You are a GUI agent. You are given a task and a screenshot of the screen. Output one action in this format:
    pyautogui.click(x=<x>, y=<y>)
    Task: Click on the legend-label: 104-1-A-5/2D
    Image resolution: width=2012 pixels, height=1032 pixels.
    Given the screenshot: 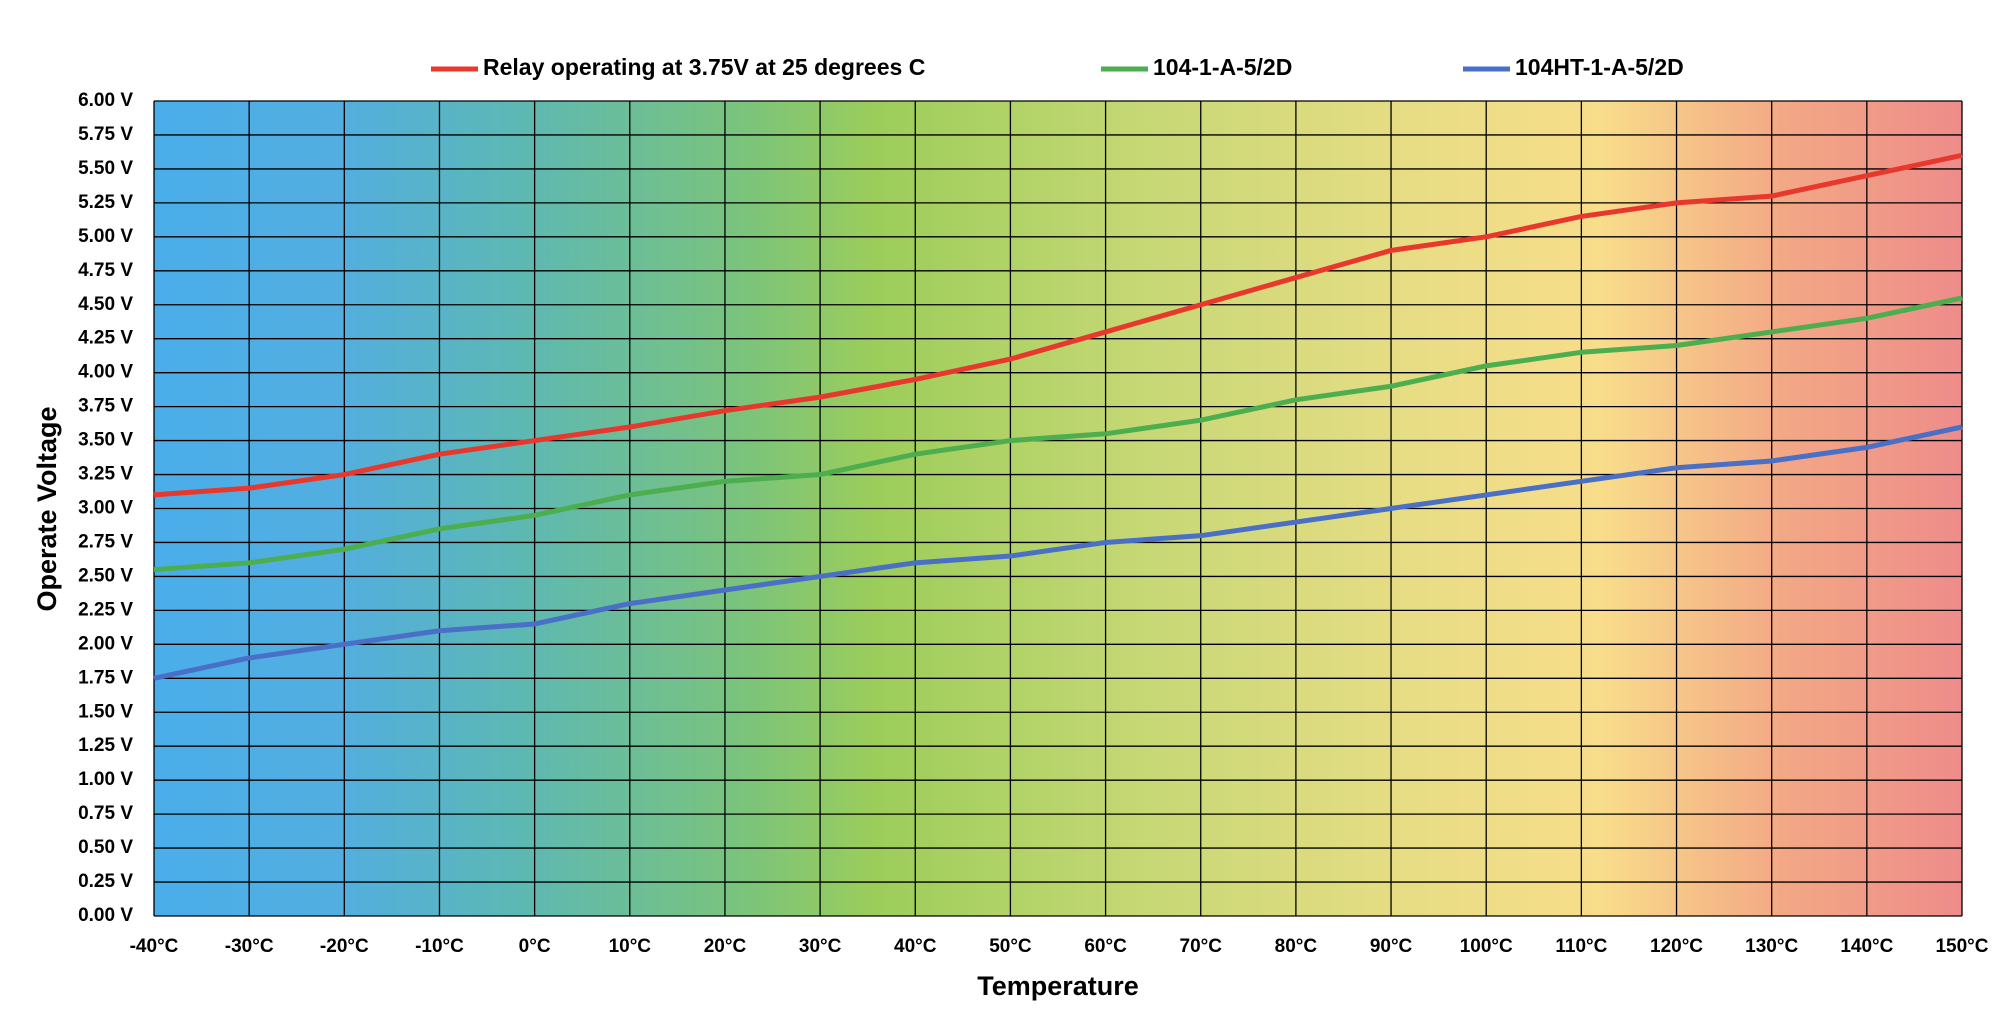 What is the action you would take?
    pyautogui.click(x=1222, y=67)
    